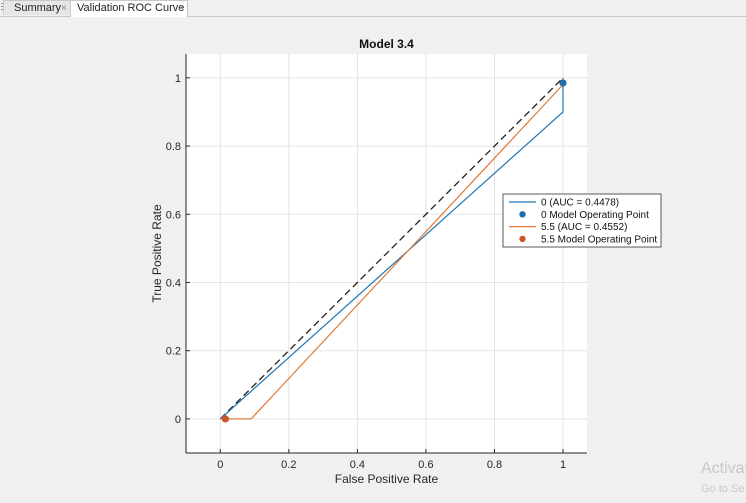  Describe the element at coordinates (173, 283) in the screenshot. I see `y-tick-label: 0.4` at that location.